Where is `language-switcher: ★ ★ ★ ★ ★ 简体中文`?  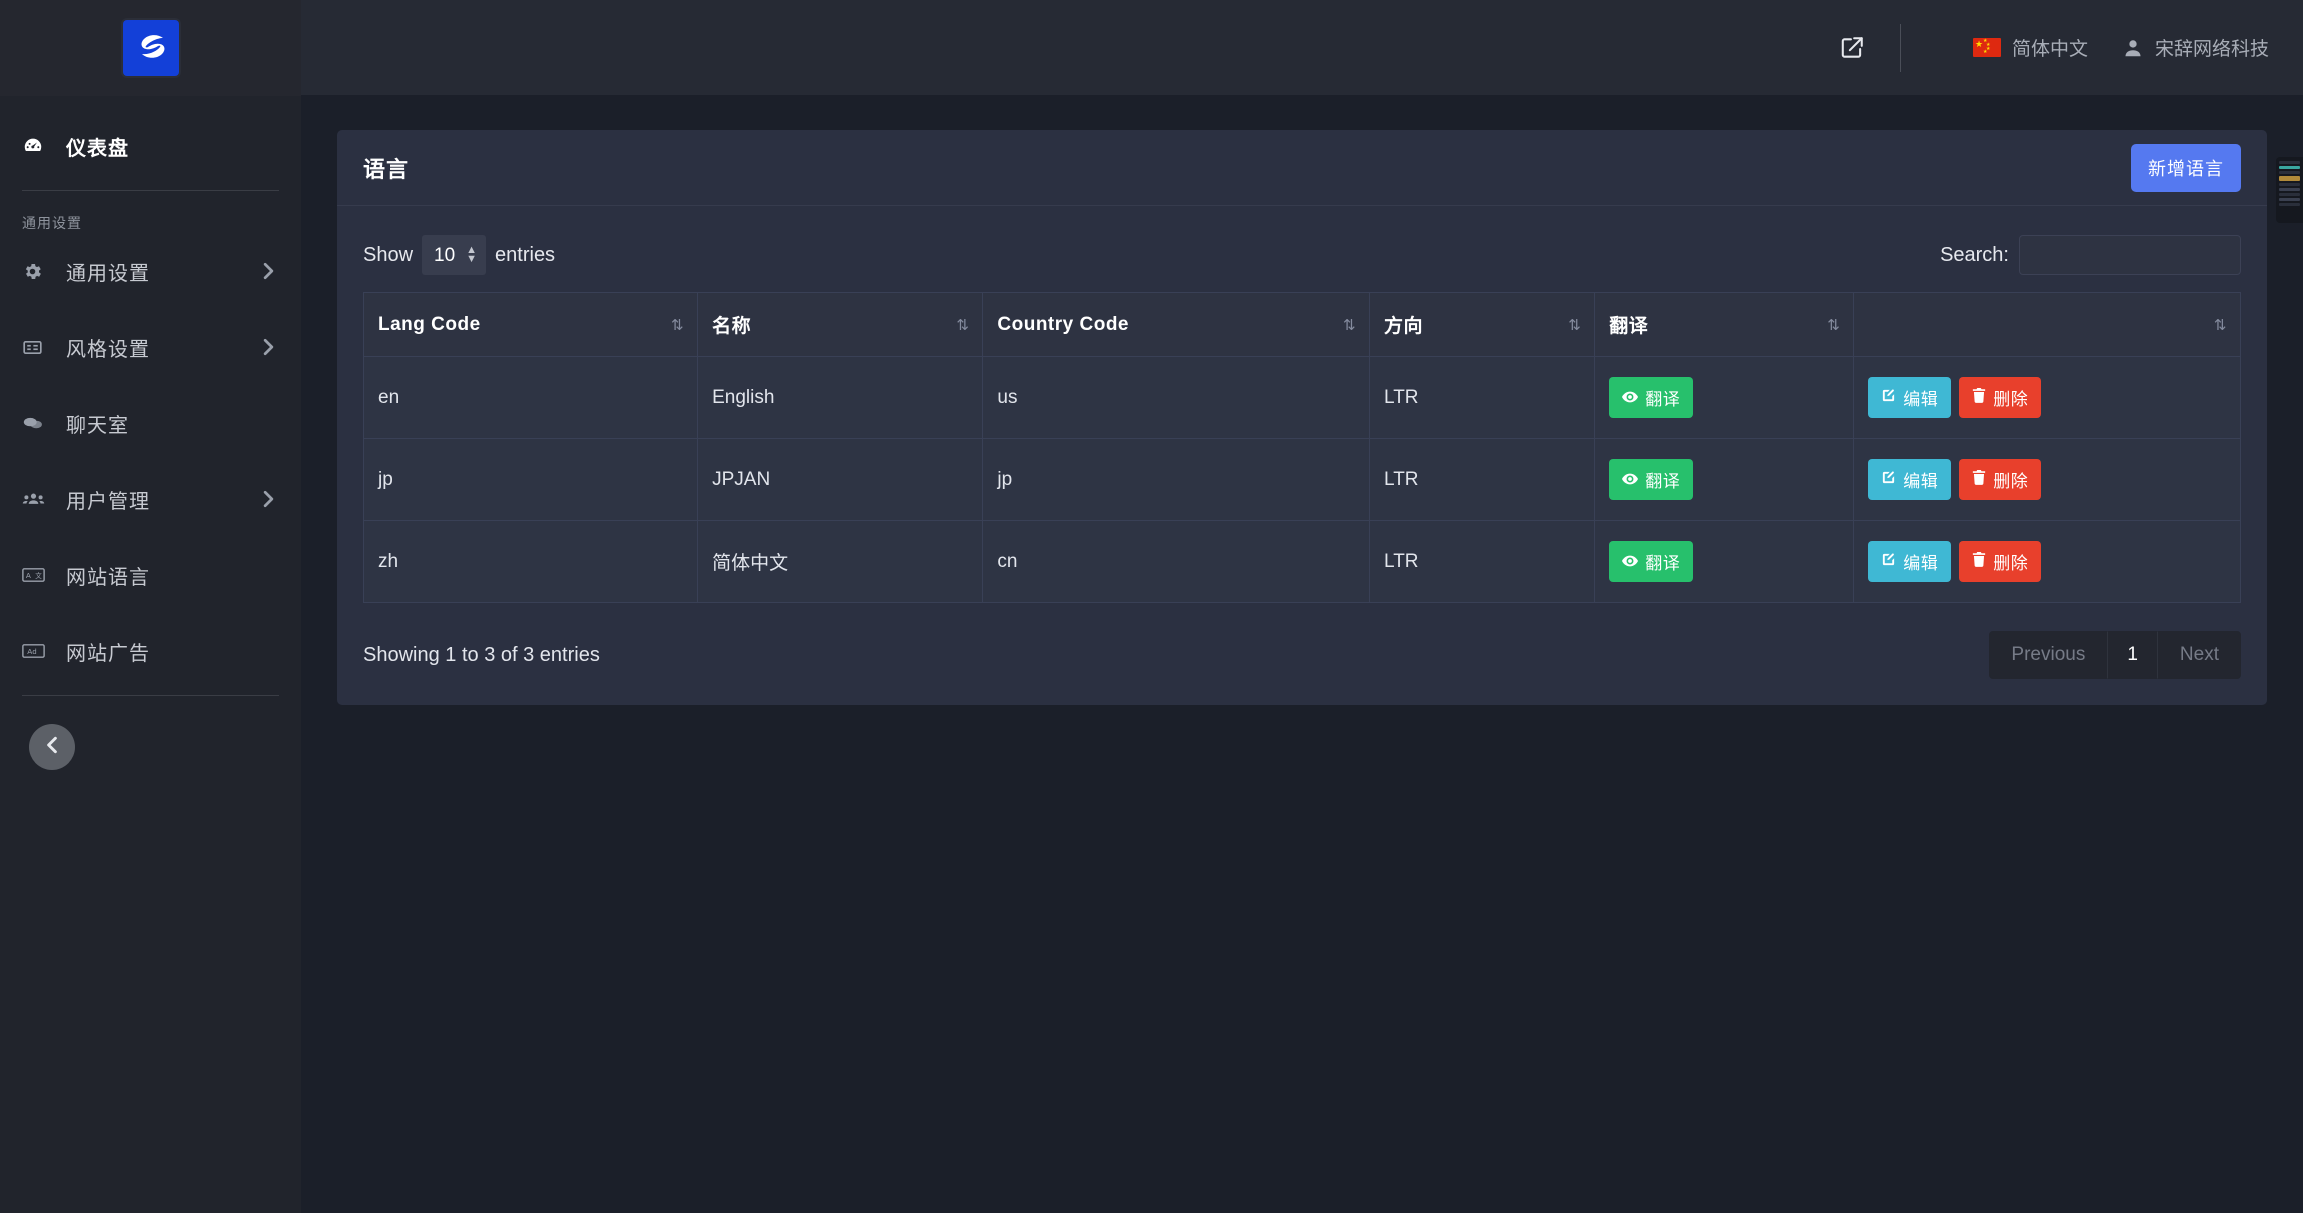
language-switcher: ★ ★ ★ ★ ★ 简体中文 is located at coordinates (2030, 47).